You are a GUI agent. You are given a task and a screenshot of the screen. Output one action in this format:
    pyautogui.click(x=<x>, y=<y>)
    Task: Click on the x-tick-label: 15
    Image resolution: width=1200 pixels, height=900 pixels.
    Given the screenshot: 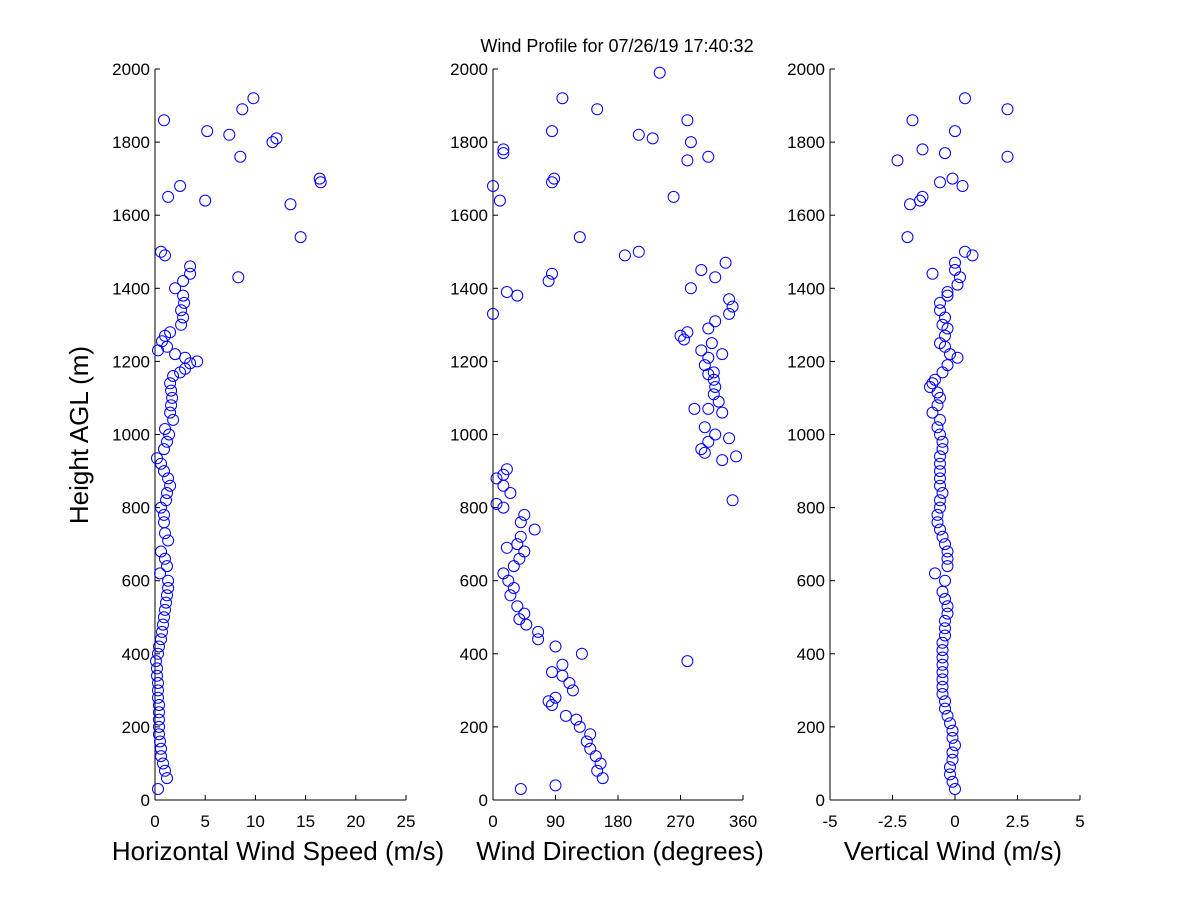 What is the action you would take?
    pyautogui.click(x=305, y=821)
    